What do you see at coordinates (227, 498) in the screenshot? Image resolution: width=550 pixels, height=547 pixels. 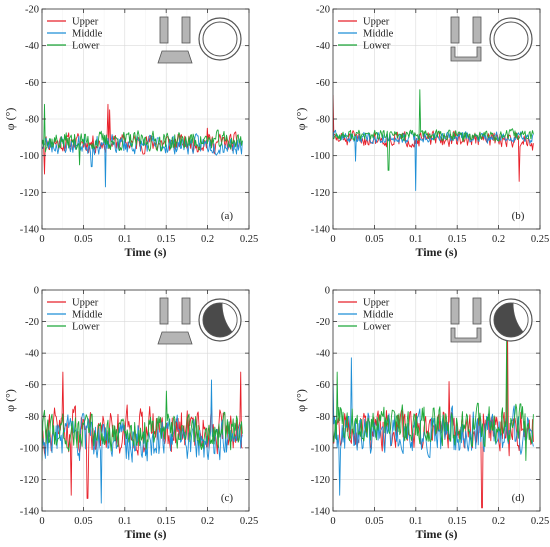 I see `panel-label: (c)` at bounding box center [227, 498].